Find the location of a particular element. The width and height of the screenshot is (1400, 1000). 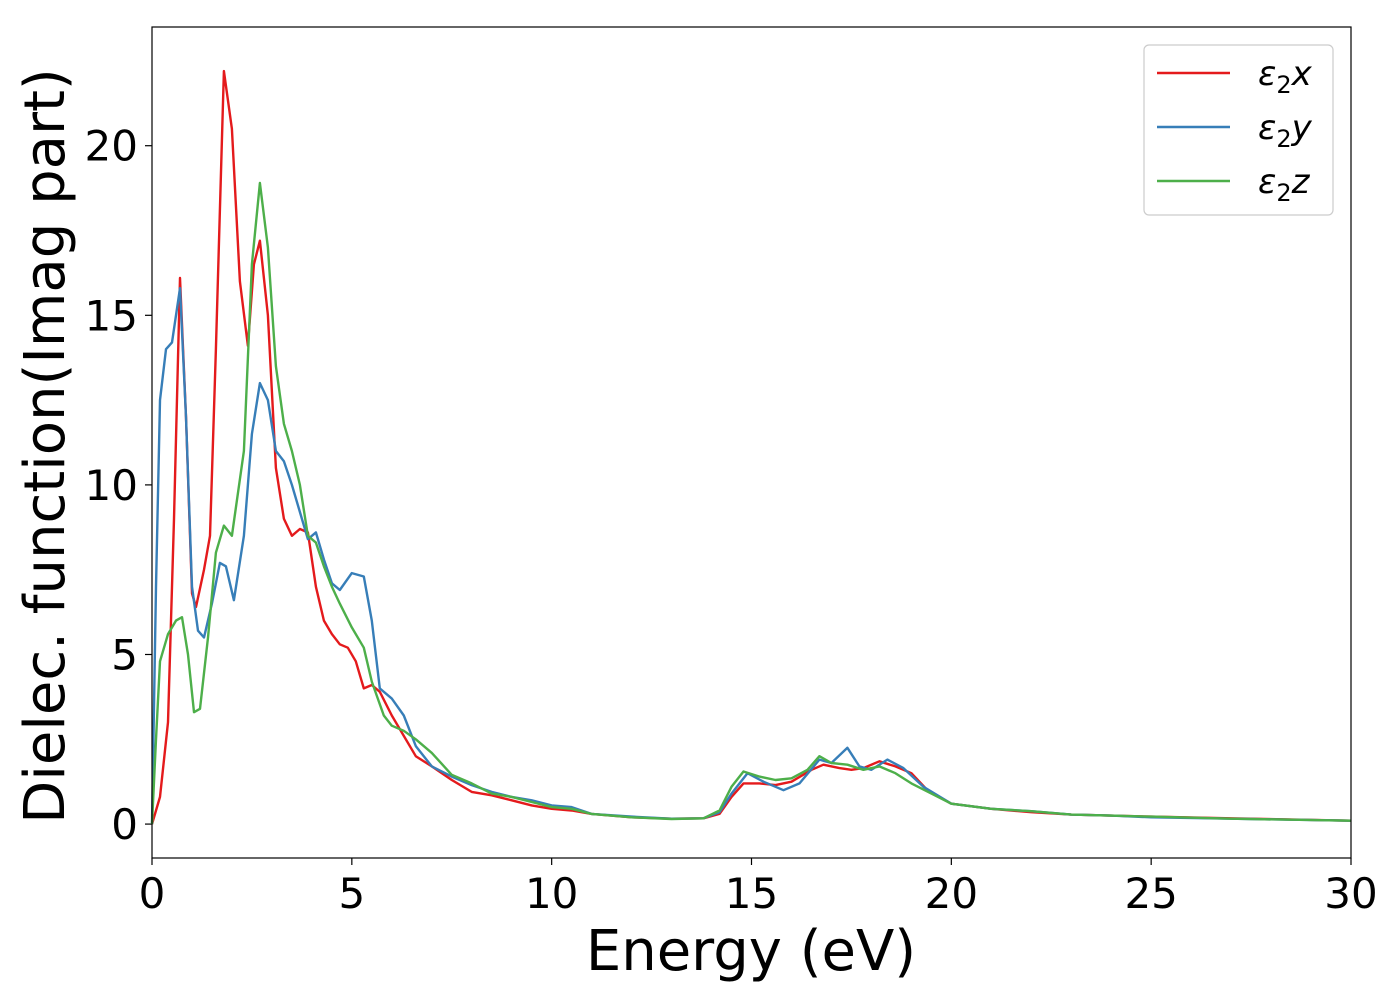

legend-box is located at coordinates (1238, 130).